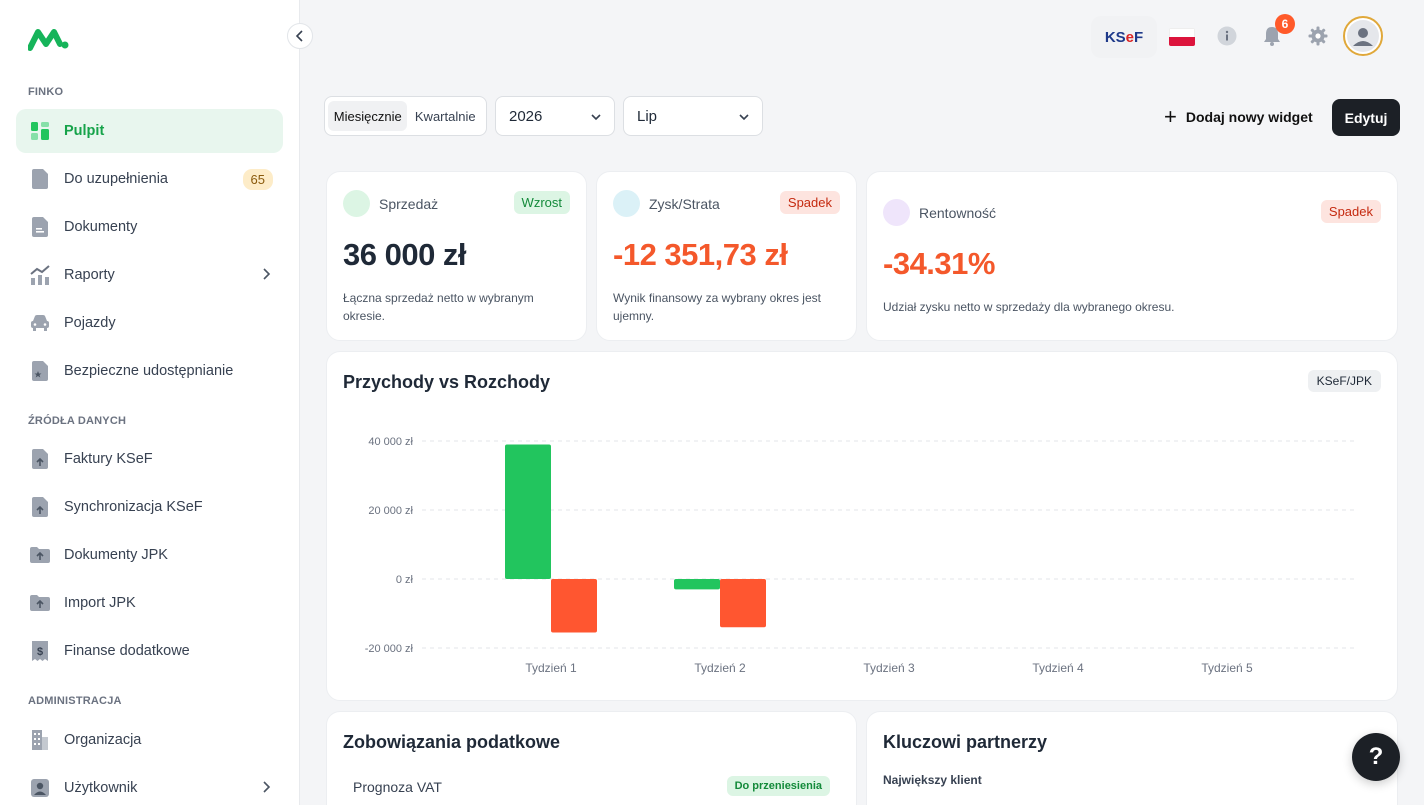 The width and height of the screenshot is (1424, 805). I want to click on sidebar-item-dokumenty-jpk: Dokumenty JPK, so click(149, 555).